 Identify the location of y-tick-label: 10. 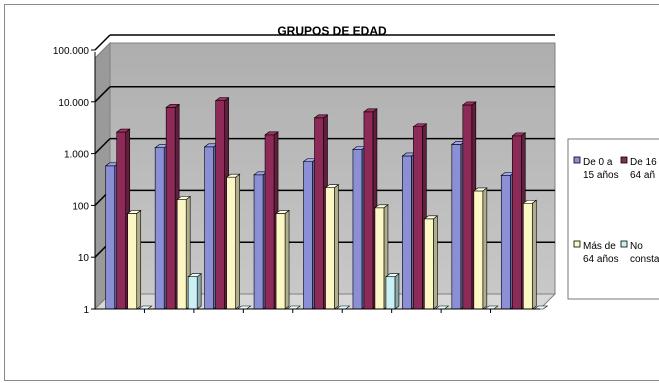
(84, 258).